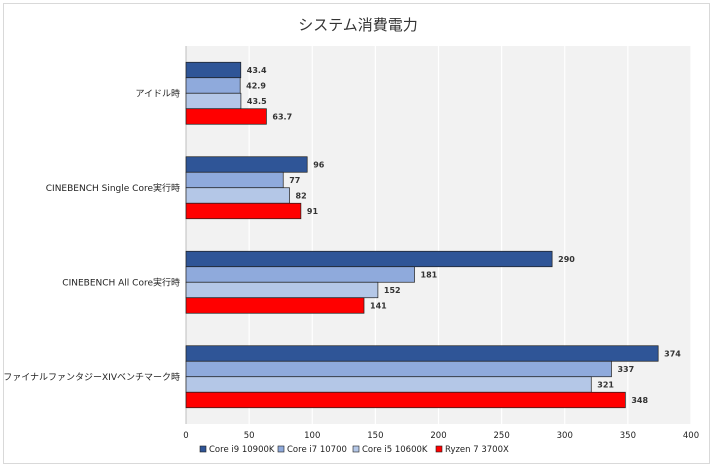 The width and height of the screenshot is (715, 469). Describe the element at coordinates (605, 385) in the screenshot. I see `data-label-3-2: 321` at that location.